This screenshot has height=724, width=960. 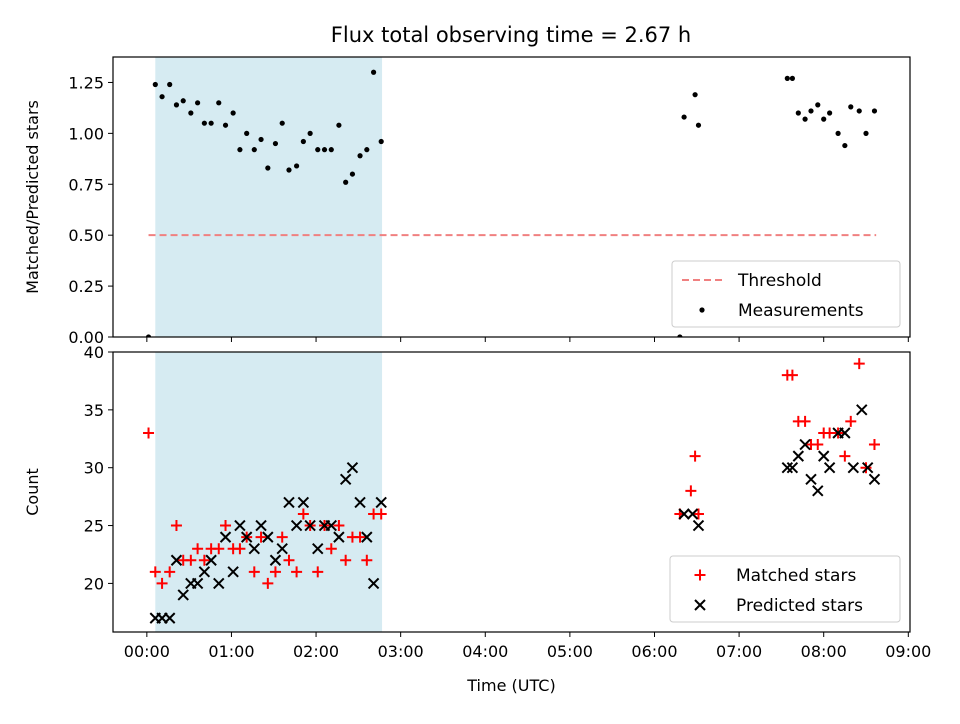 I want to click on observing-window-shade, so click(x=269, y=197).